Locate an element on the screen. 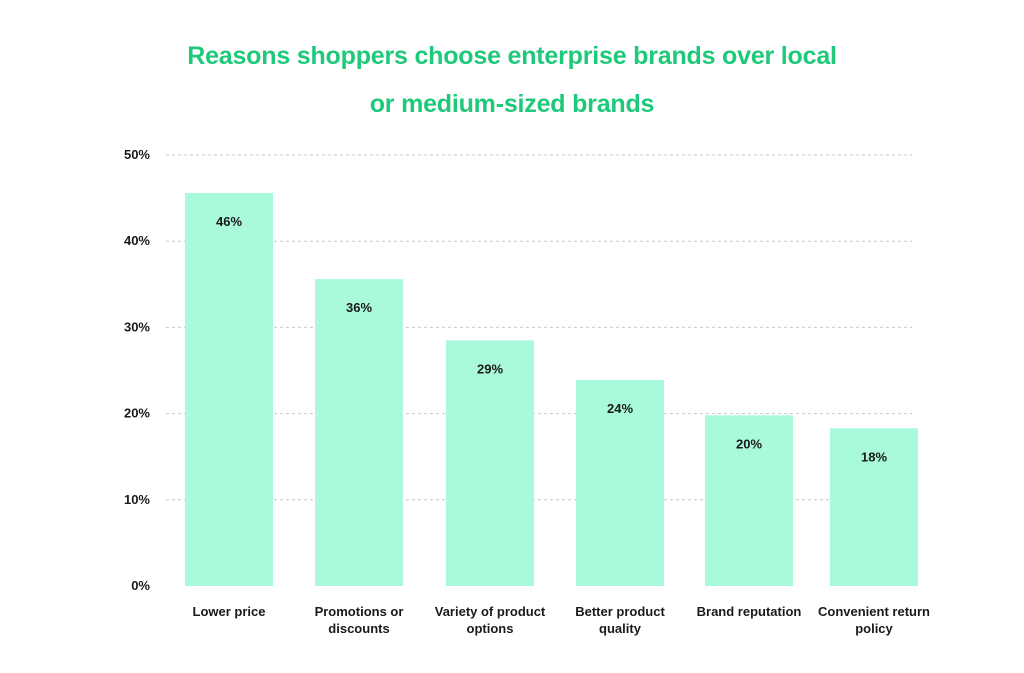 The height and width of the screenshot is (673, 1024). x-category-label-line: quality is located at coordinates (620, 628).